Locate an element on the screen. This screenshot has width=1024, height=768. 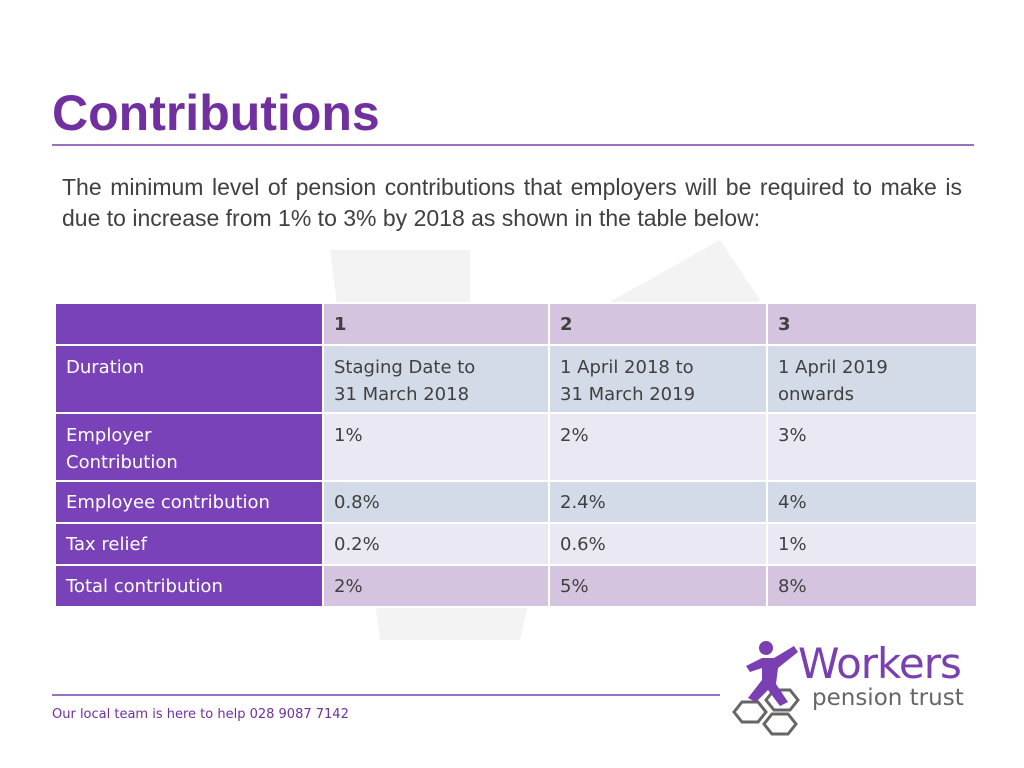
table-header-row: 1 2 3 is located at coordinates (516, 324).